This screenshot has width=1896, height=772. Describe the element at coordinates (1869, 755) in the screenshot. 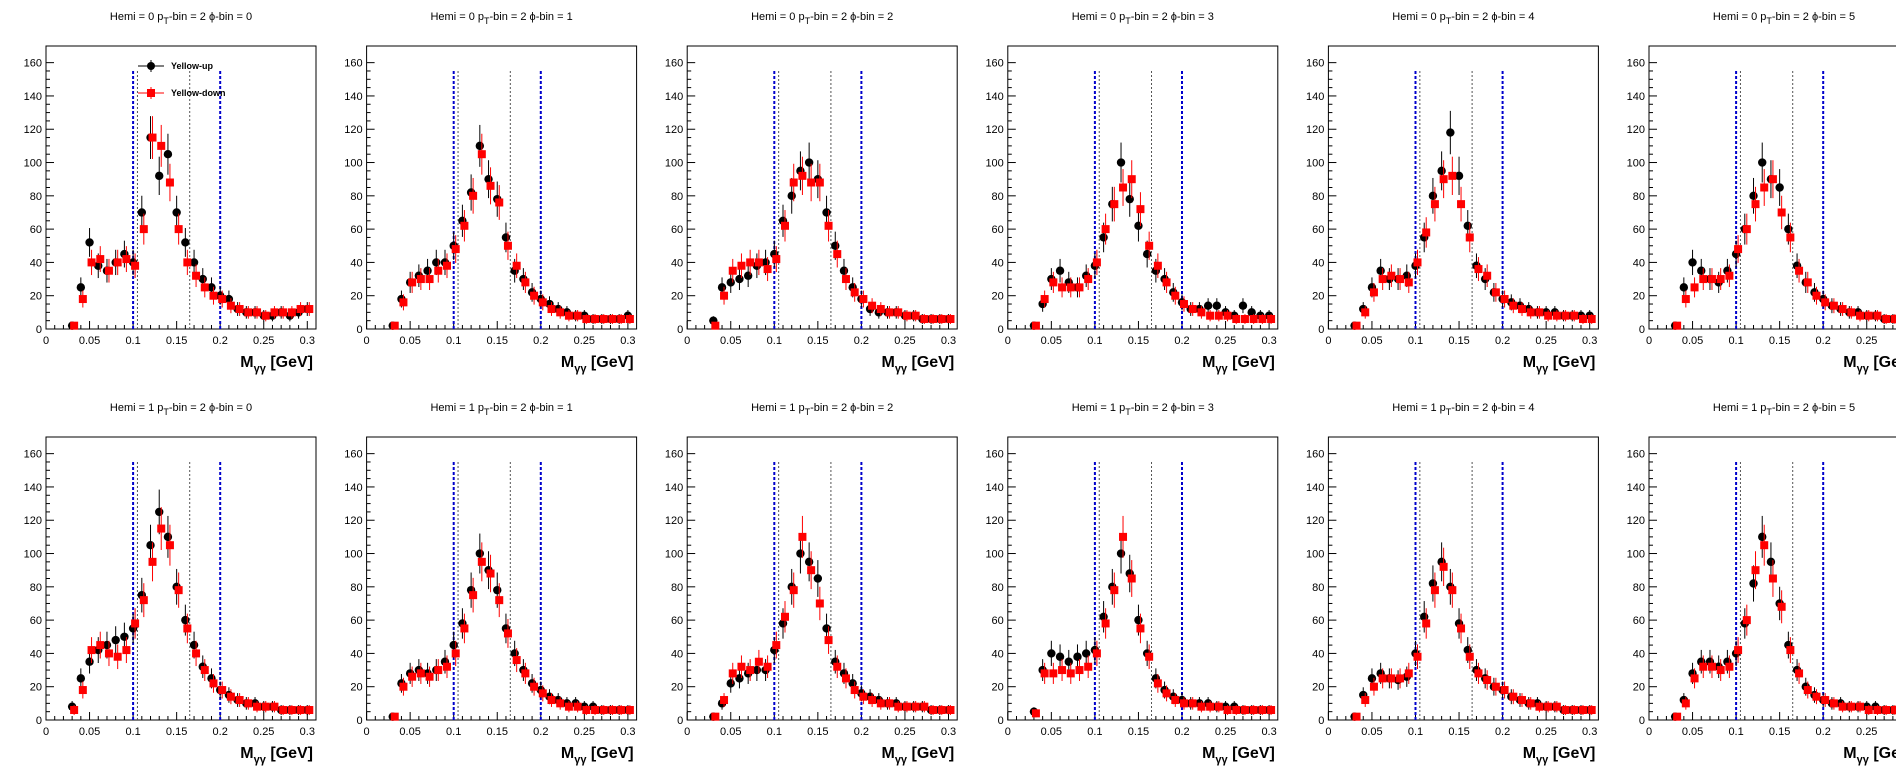

I see `x-axis-label: Mγγ [GeV]` at that location.